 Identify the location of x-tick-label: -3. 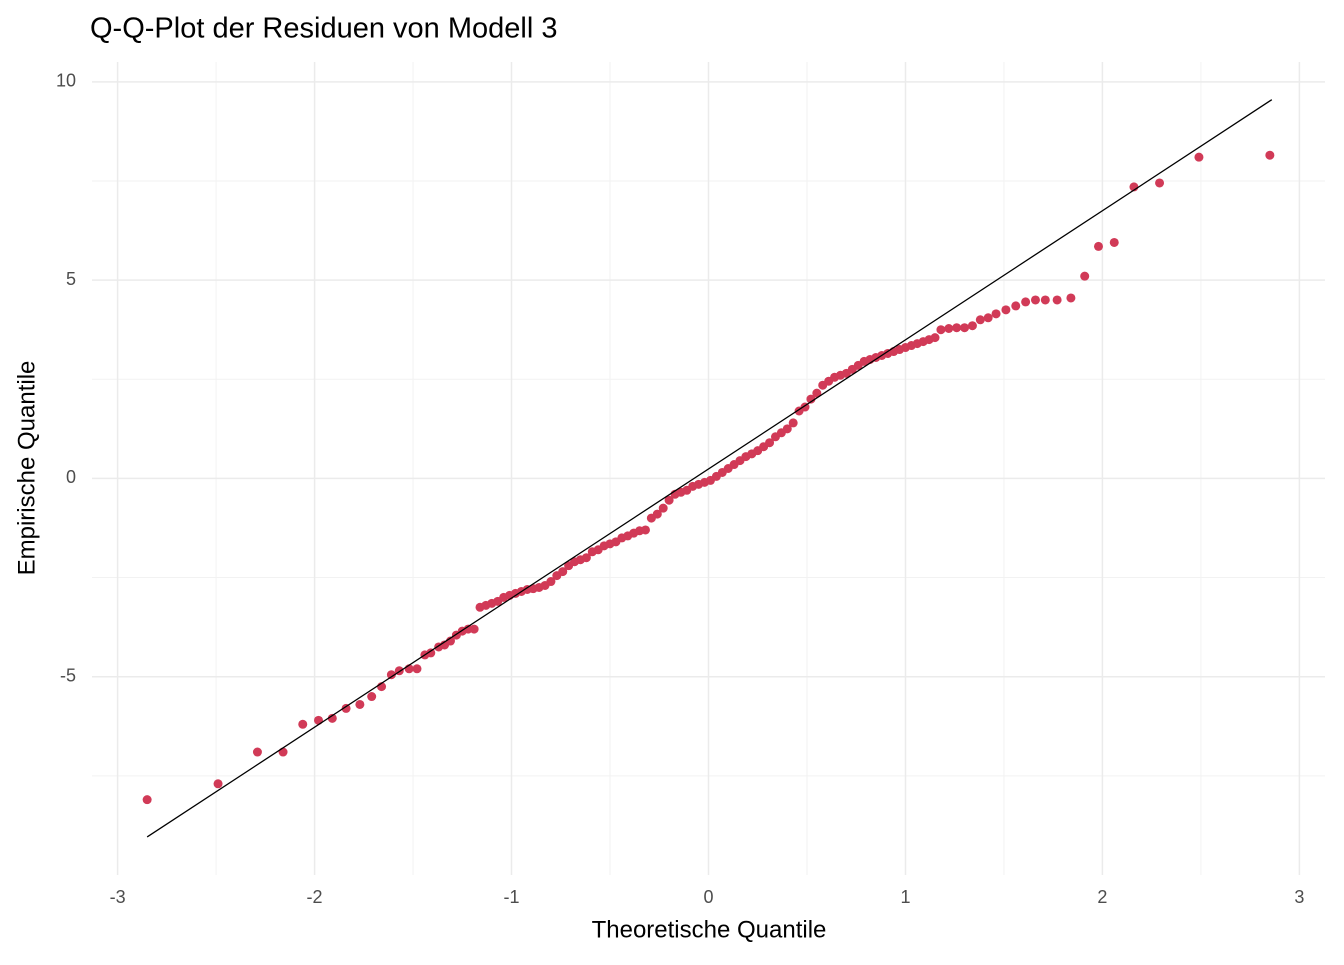
(118, 897).